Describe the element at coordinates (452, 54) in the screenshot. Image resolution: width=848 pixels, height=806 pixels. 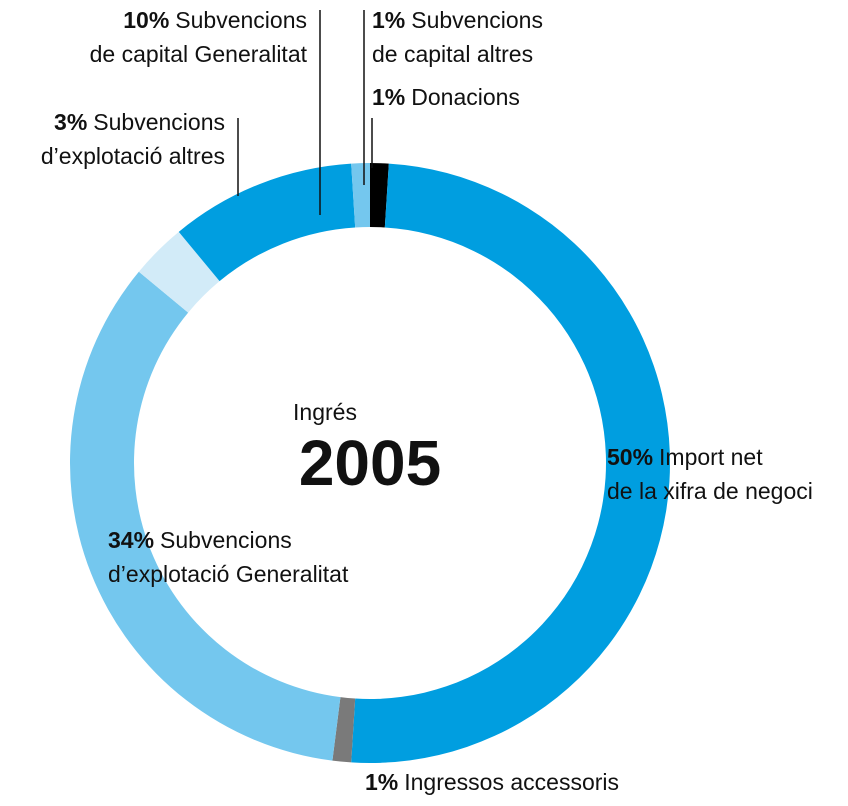
I see `category-label: de capital altres` at that location.